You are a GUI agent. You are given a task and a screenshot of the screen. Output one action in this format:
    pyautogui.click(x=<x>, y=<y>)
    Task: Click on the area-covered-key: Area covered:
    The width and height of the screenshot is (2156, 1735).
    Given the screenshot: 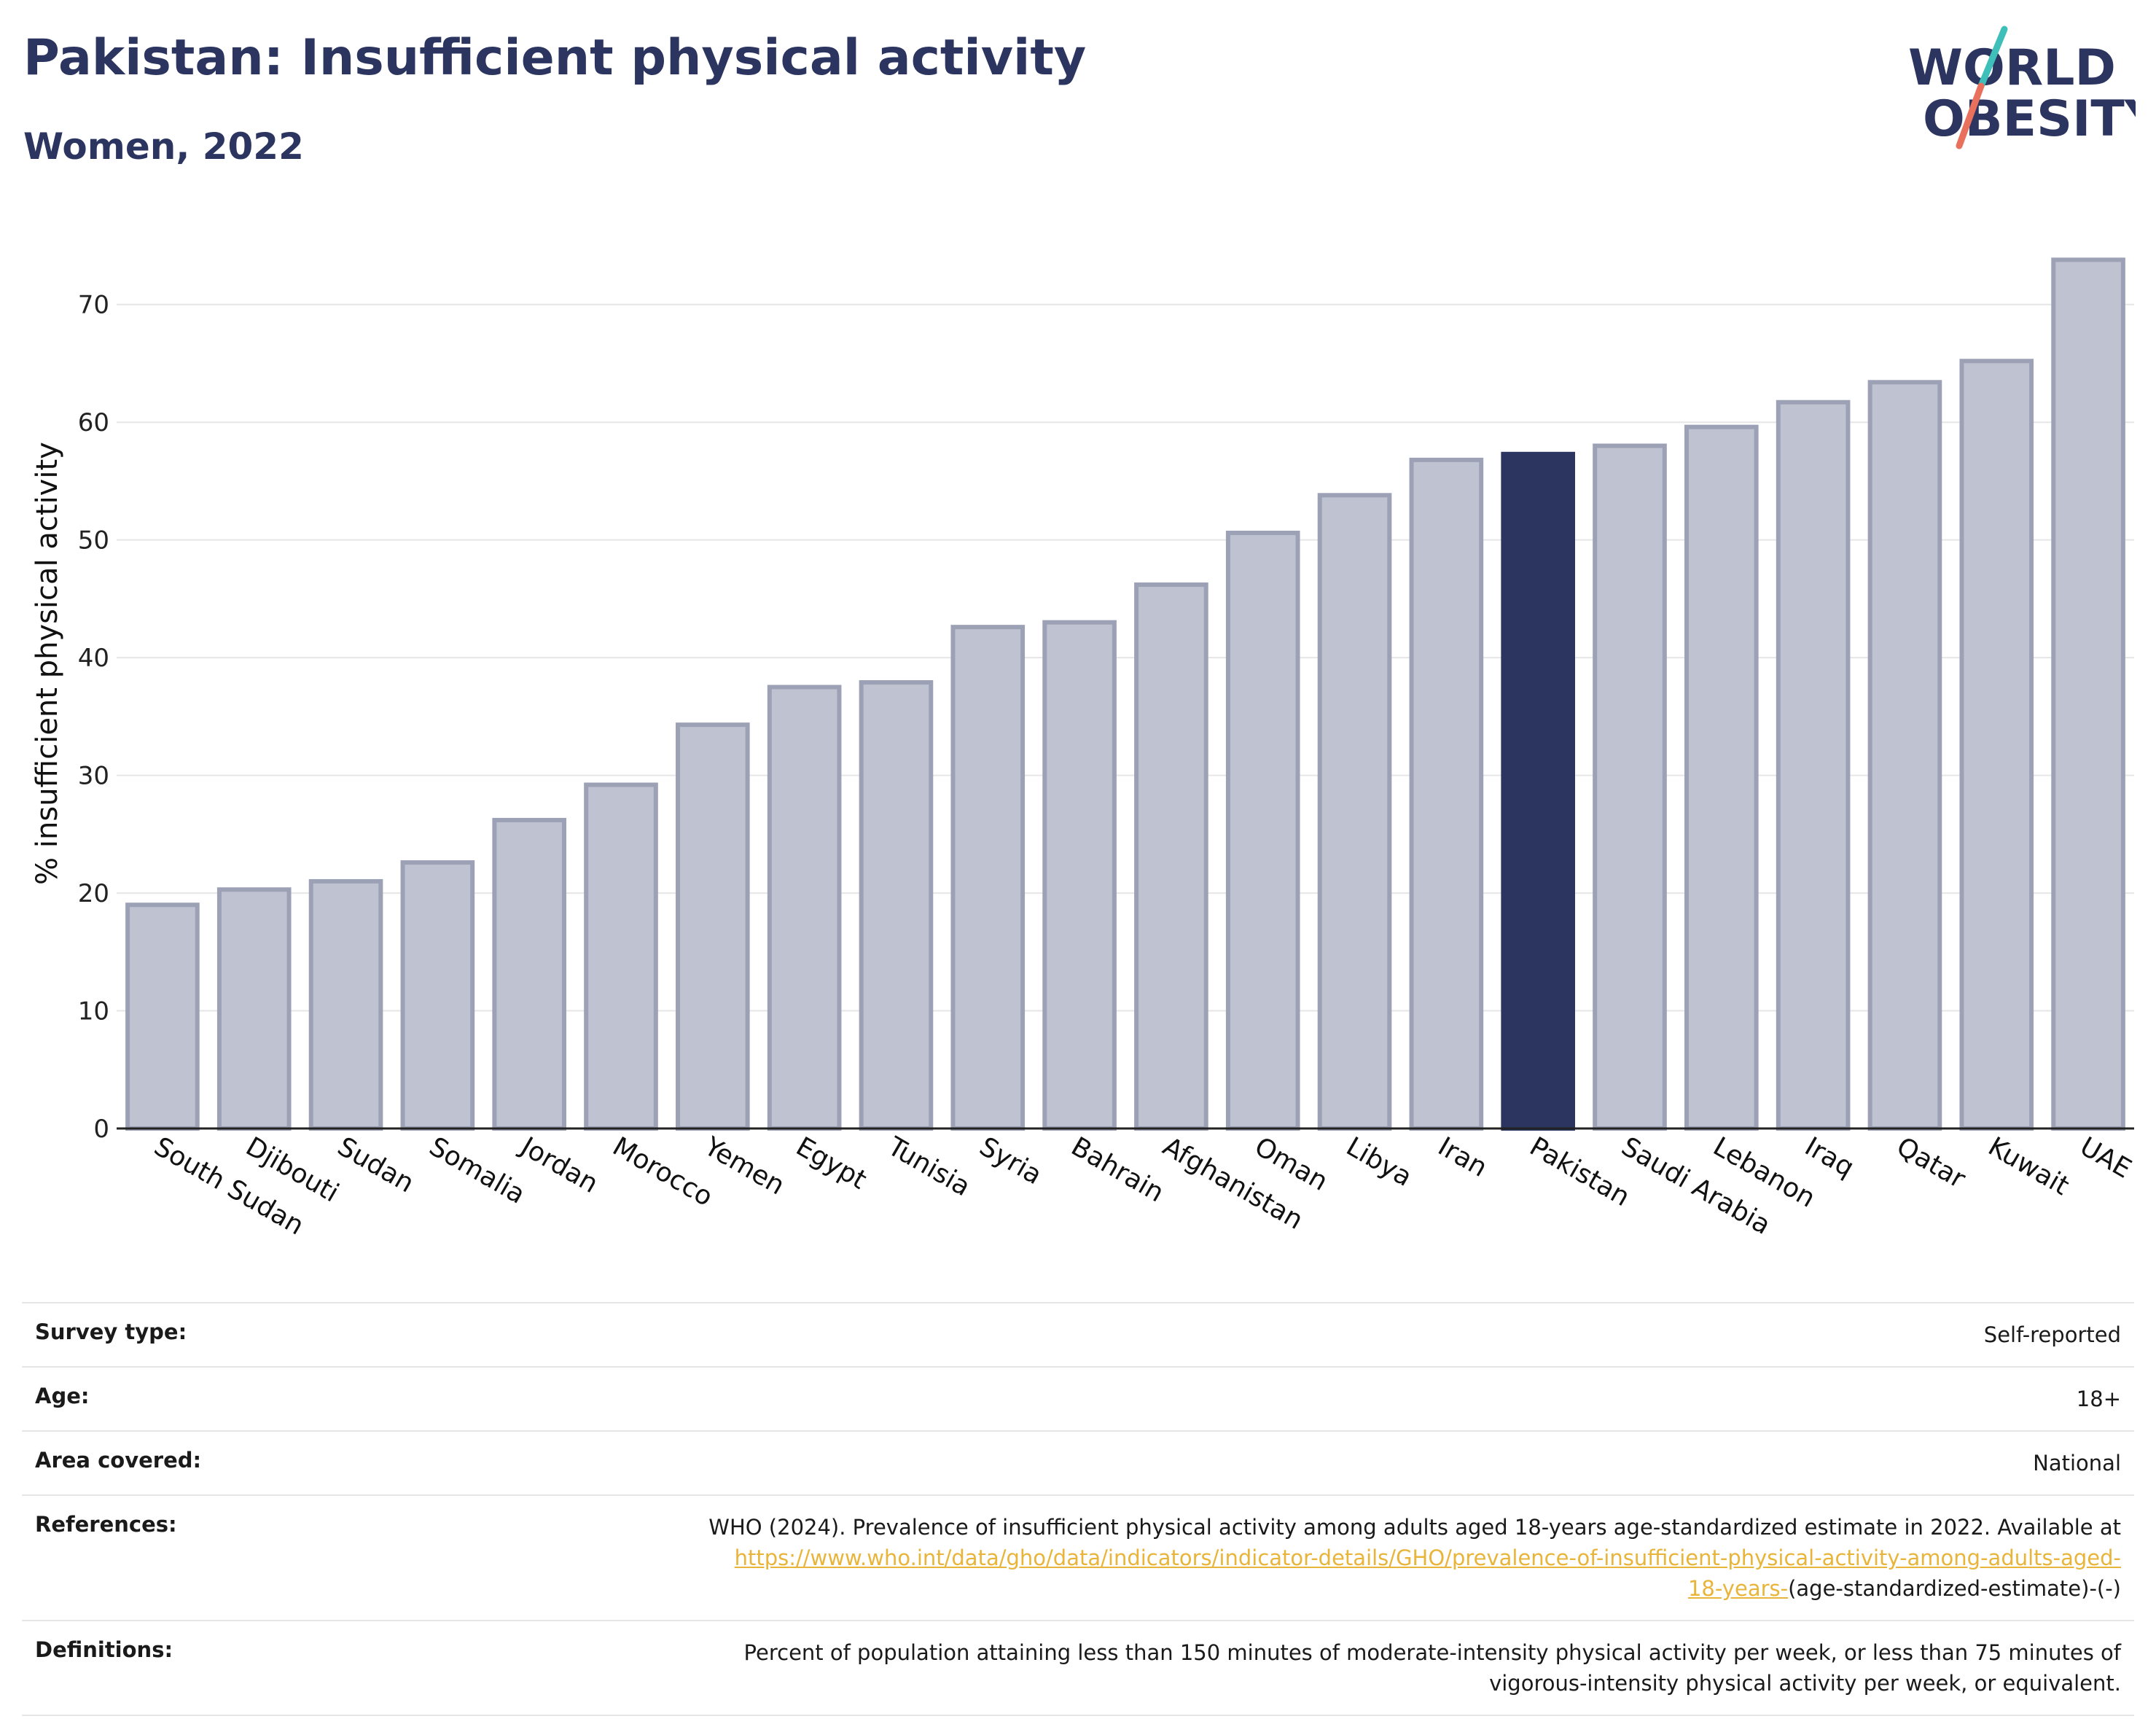 What is the action you would take?
    pyautogui.click(x=118, y=1460)
    